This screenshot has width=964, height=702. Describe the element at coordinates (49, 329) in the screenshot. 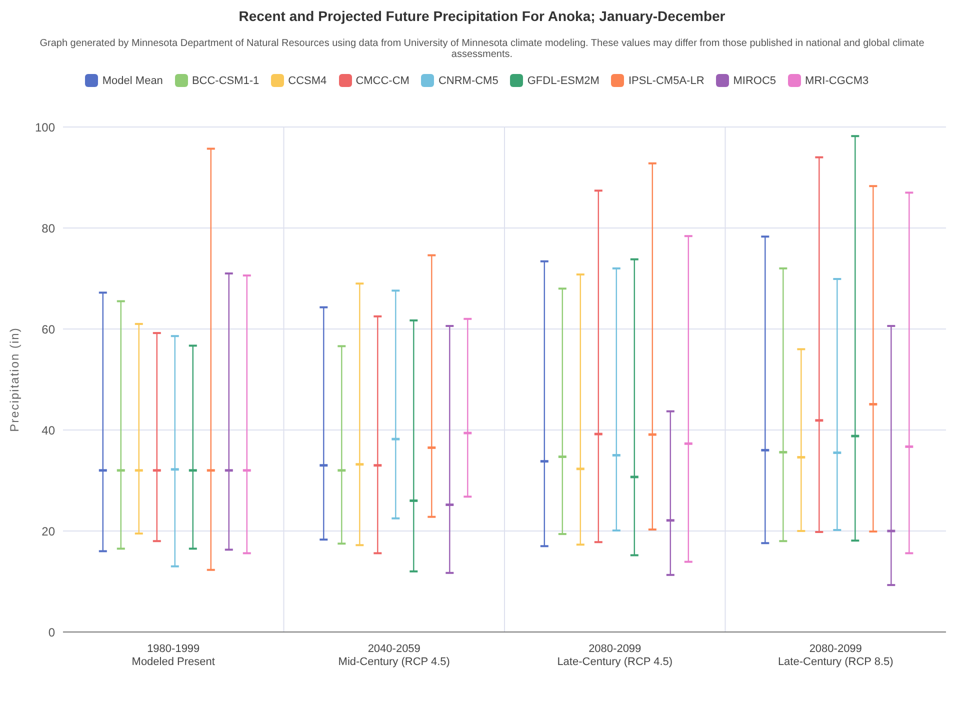

I see `y-tick-label: 60` at that location.